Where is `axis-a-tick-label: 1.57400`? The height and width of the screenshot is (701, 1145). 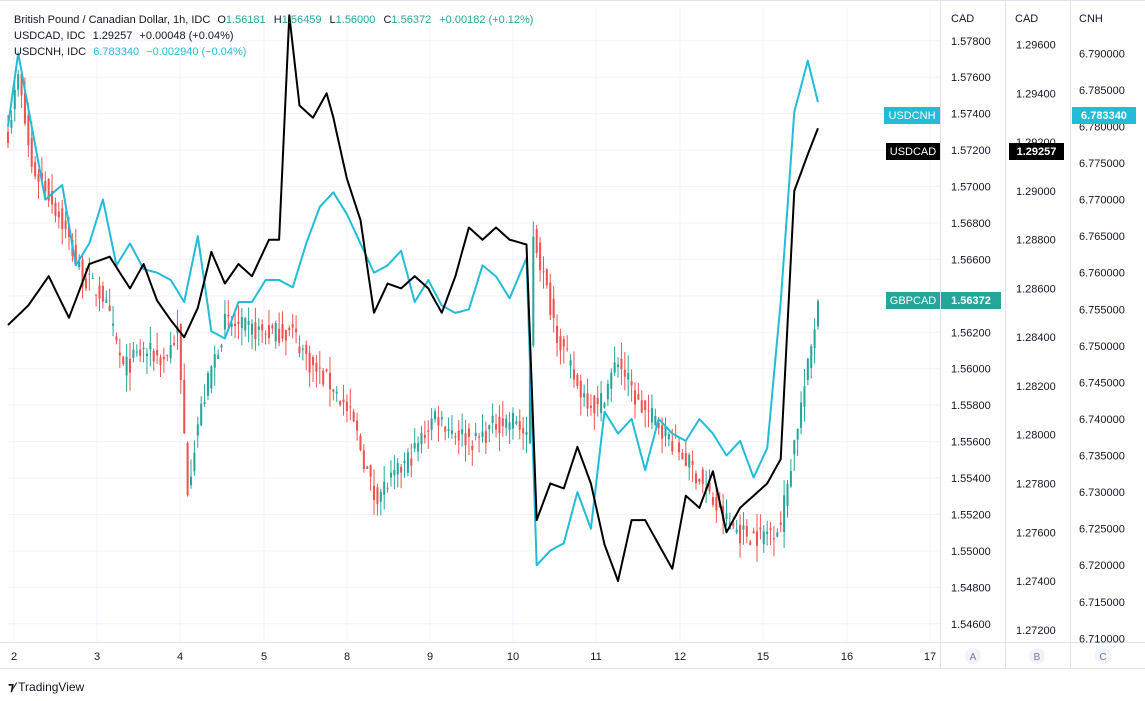 axis-a-tick-label: 1.57400 is located at coordinates (971, 115).